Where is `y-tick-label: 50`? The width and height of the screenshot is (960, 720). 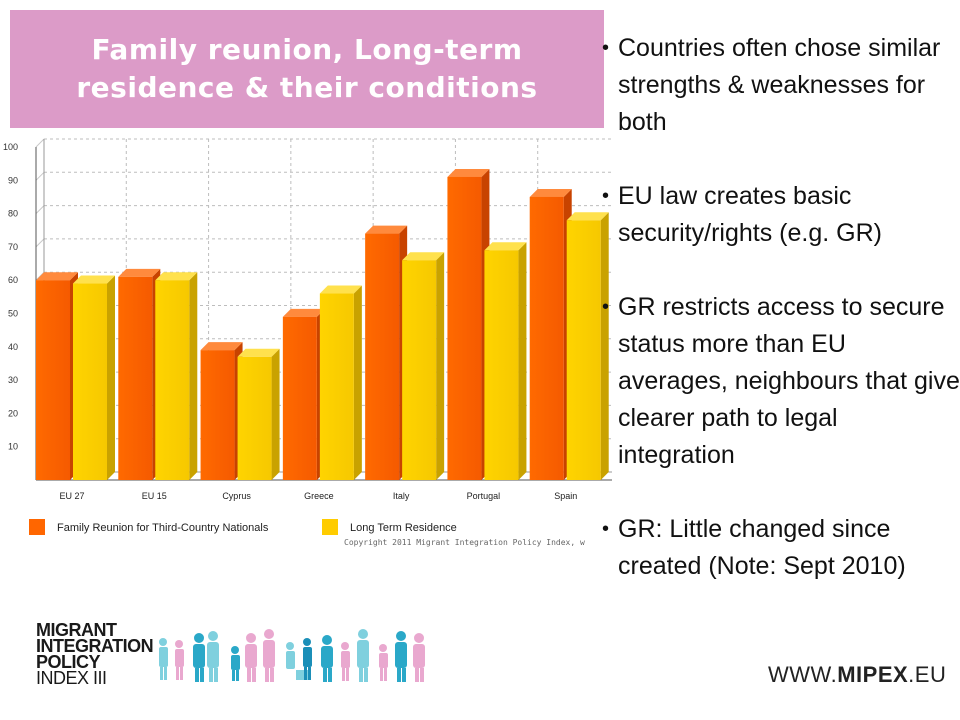 y-tick-label: 50 is located at coordinates (13, 314).